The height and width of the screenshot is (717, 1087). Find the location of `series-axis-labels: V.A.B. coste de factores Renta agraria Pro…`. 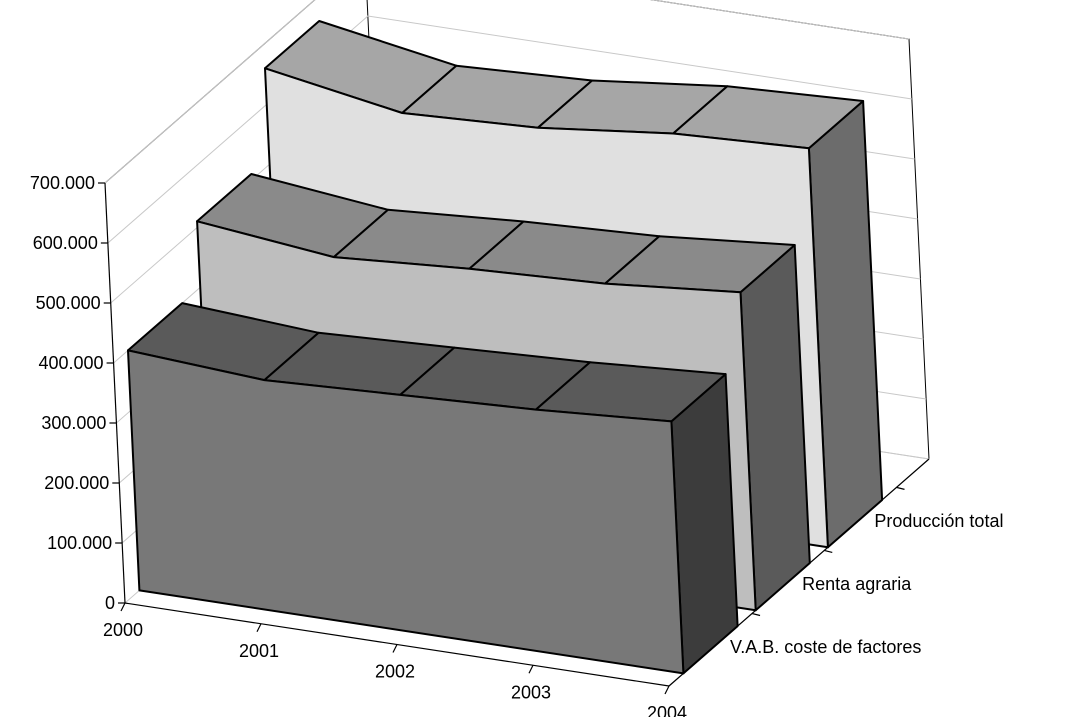

series-axis-labels: V.A.B. coste de factores Renta agraria Pro… is located at coordinates (866, 571).